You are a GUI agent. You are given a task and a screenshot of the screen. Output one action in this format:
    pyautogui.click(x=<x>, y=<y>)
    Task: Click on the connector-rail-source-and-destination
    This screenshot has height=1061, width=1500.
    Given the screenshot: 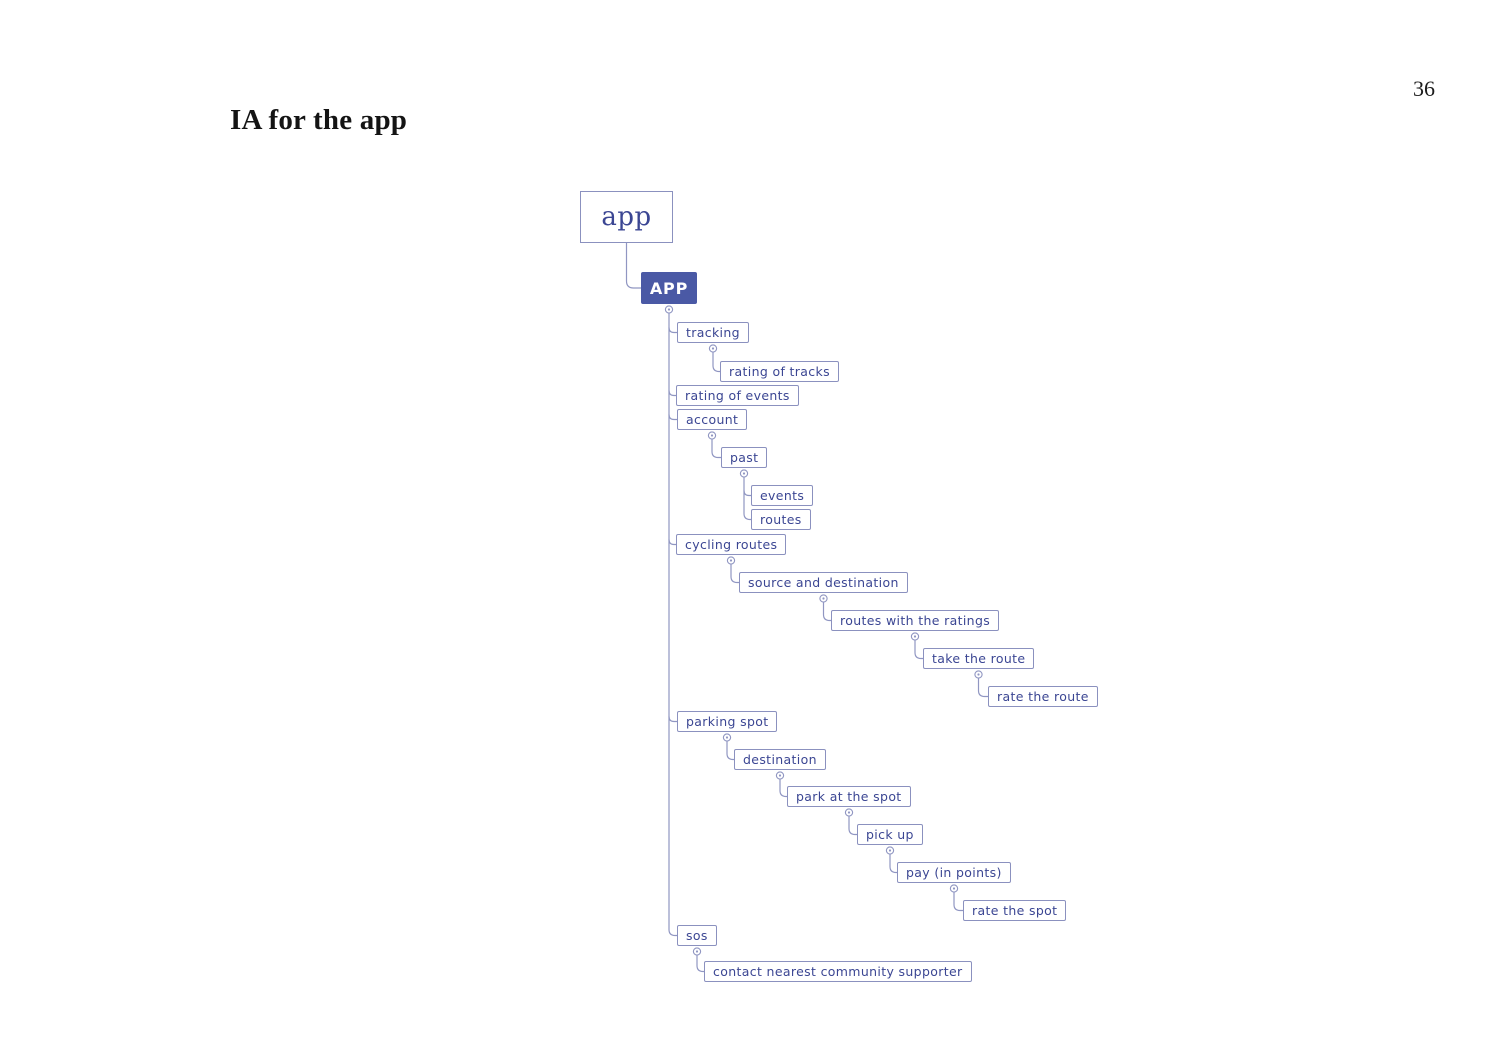 What is the action you would take?
    pyautogui.click(x=826, y=612)
    